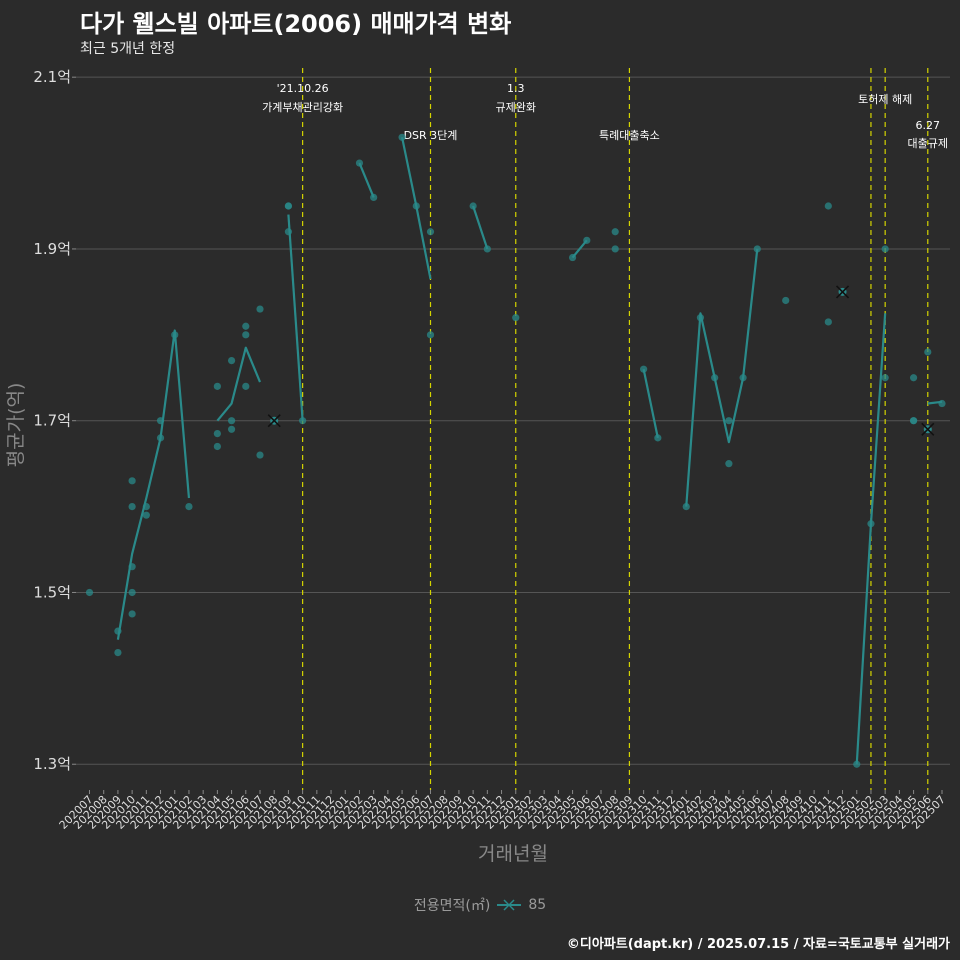  Describe the element at coordinates (302, 107) in the screenshot. I see `event-annotation: 가계부채관리강화` at that location.